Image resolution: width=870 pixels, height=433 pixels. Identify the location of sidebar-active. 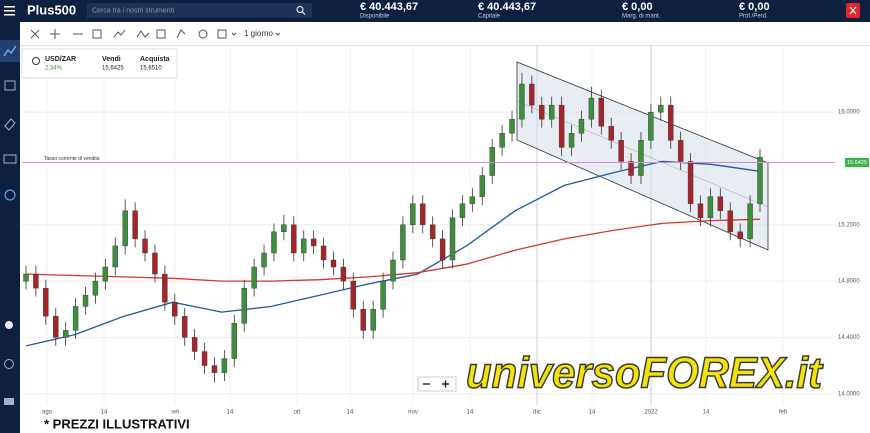
(10, 51).